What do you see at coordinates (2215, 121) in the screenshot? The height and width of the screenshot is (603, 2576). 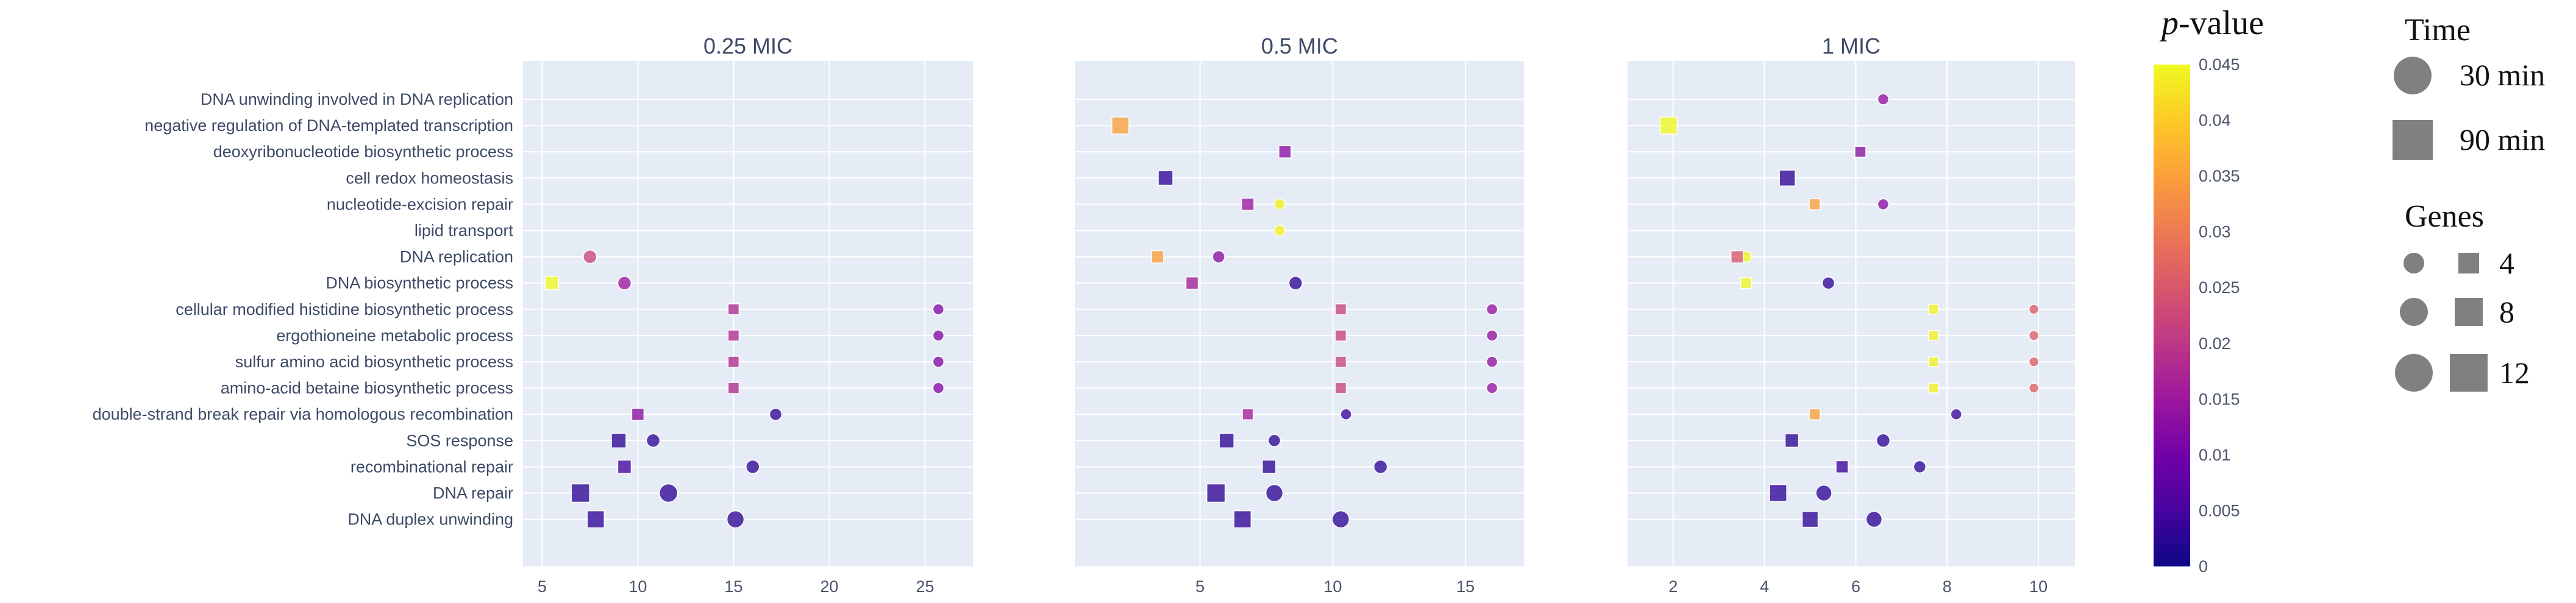 I see `colorbar-tick-label: 0.04` at bounding box center [2215, 121].